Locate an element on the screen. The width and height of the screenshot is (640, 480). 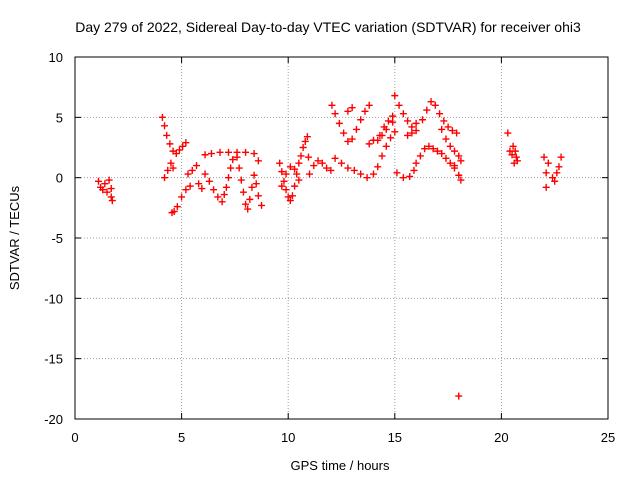
x-tick-label: 5 is located at coordinates (181, 437).